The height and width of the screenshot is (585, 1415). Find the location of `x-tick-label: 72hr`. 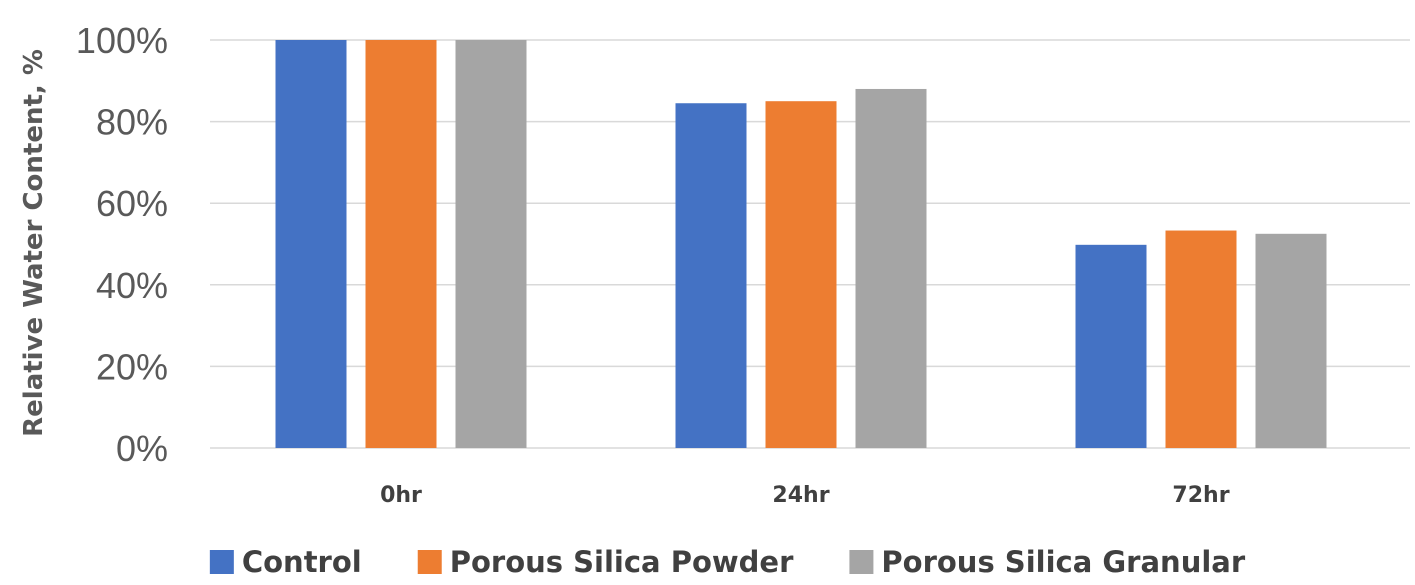

x-tick-label: 72hr is located at coordinates (1200, 495).